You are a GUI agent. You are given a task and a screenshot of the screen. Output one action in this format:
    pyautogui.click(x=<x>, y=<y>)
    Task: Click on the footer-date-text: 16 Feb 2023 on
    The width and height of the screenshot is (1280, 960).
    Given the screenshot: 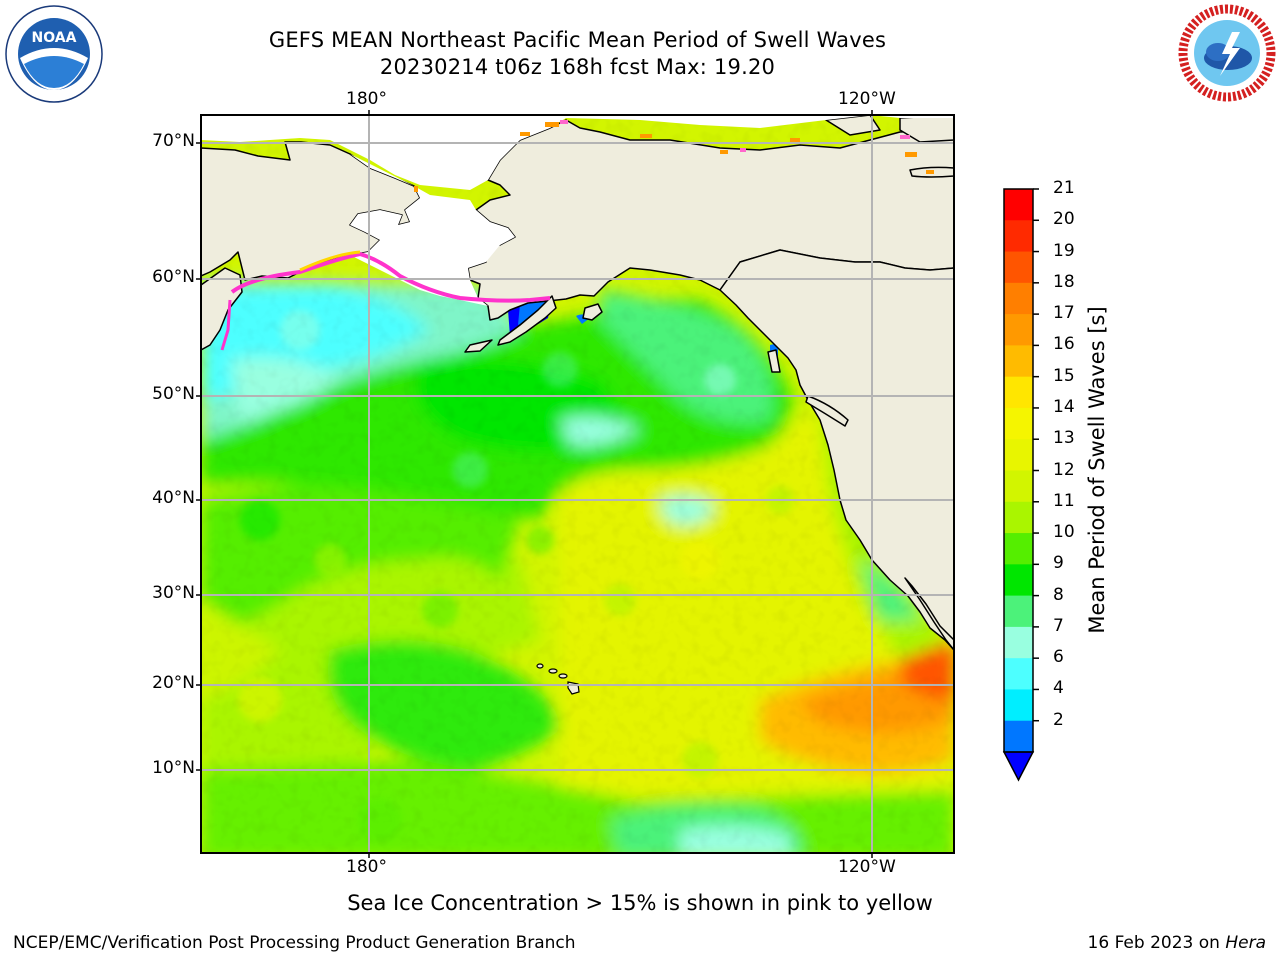 What is the action you would take?
    pyautogui.click(x=1156, y=943)
    